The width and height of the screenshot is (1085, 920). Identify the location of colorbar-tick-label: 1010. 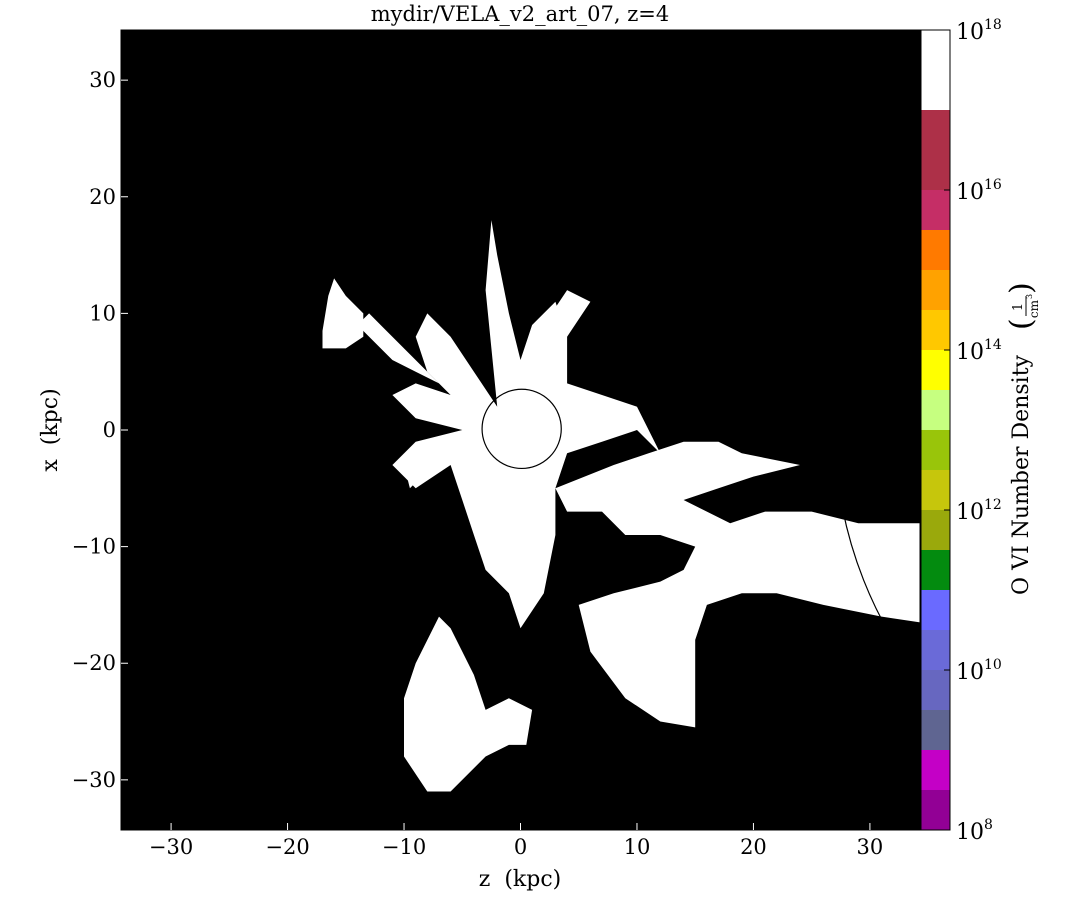
(979, 671).